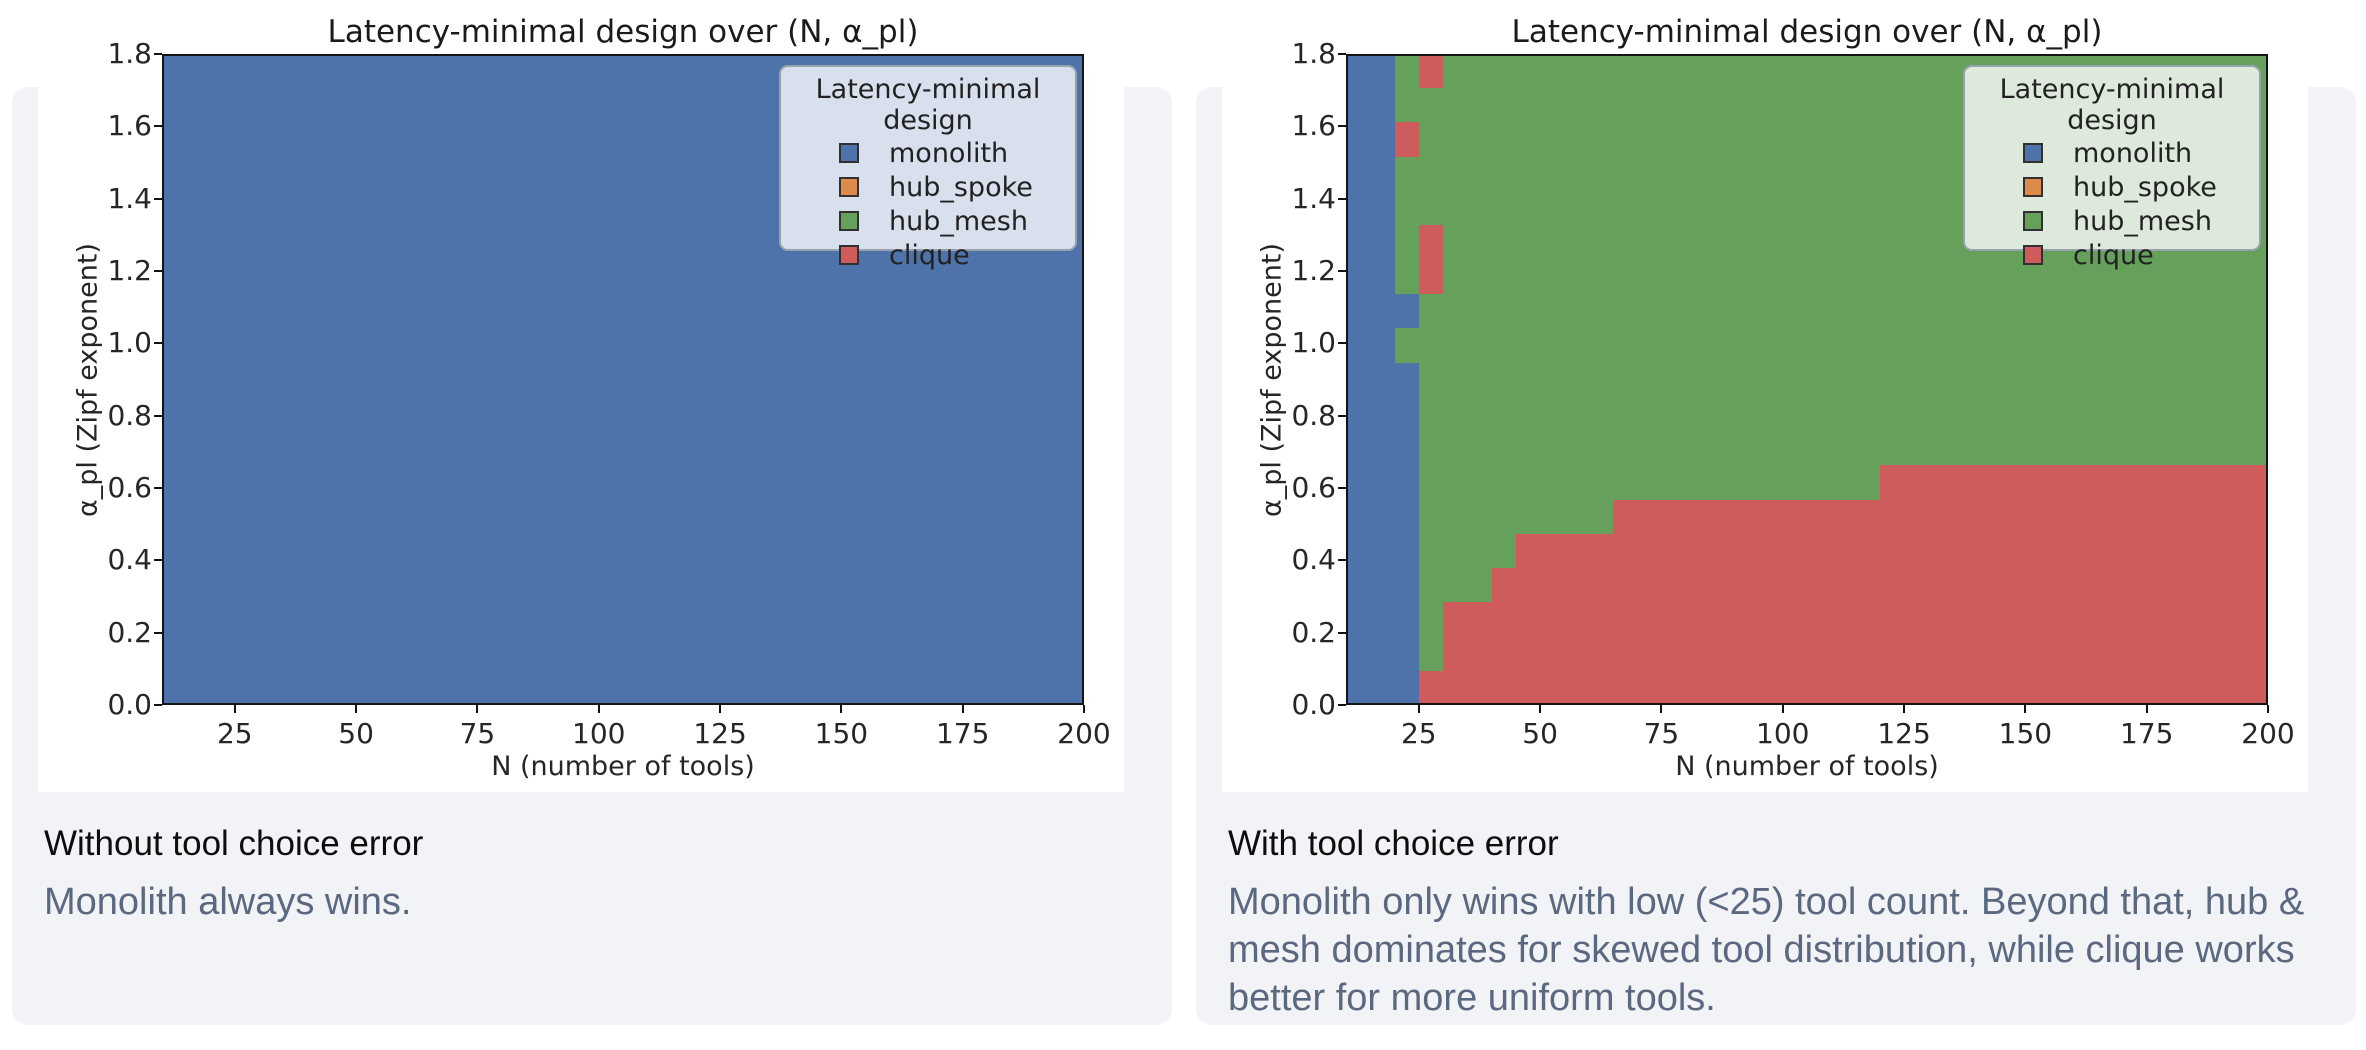 Image resolution: width=2366 pixels, height=1050 pixels. Describe the element at coordinates (2033, 221) in the screenshot. I see `hub_mesh-swatch-icon` at that location.